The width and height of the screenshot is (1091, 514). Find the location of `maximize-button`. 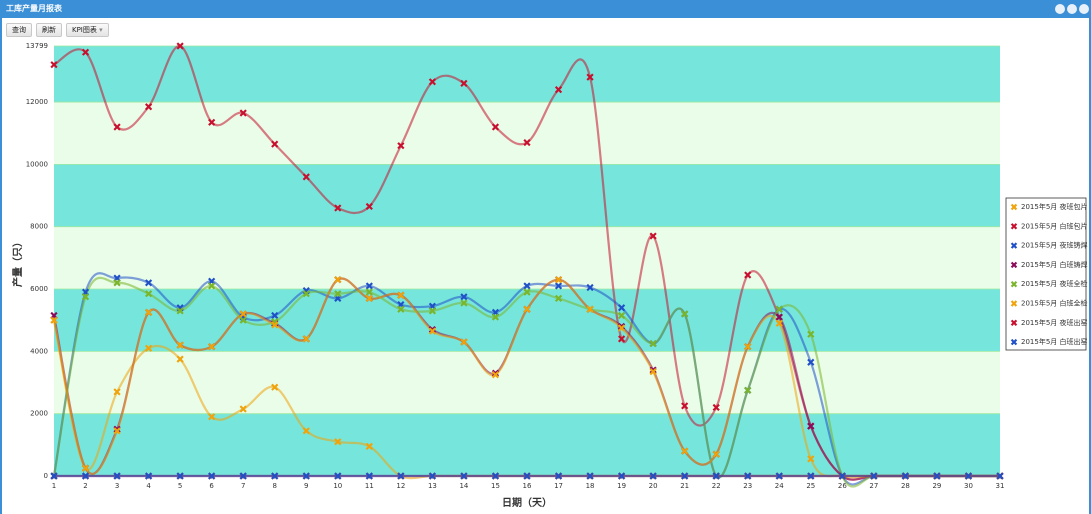

maximize-button is located at coordinates (1072, 9).